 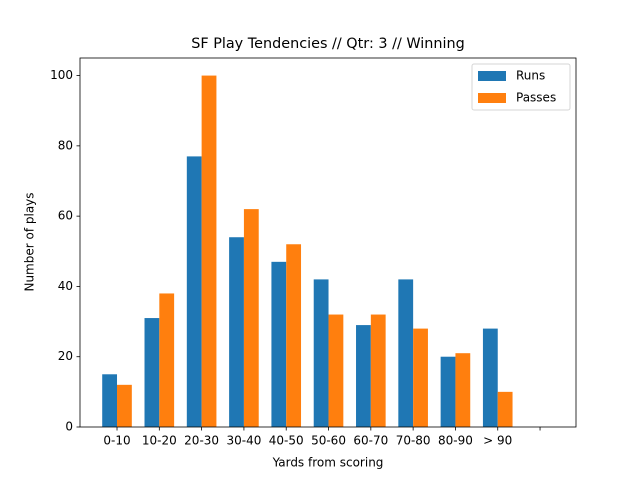 I want to click on x-tick-label: 80-90, so click(x=455, y=441).